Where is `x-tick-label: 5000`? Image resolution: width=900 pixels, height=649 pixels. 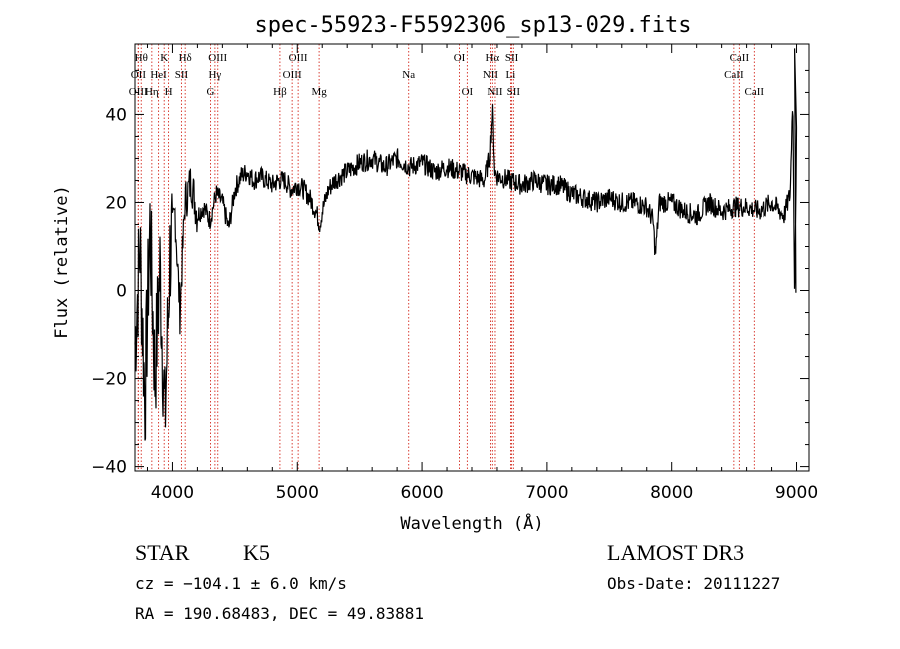 x-tick-label: 5000 is located at coordinates (297, 493).